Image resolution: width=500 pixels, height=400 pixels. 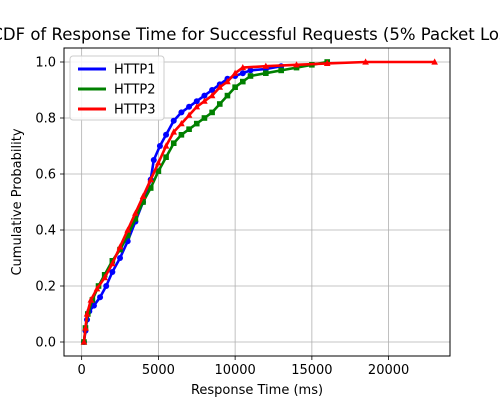 I want to click on x-tick-label: 20000, so click(x=388, y=370).